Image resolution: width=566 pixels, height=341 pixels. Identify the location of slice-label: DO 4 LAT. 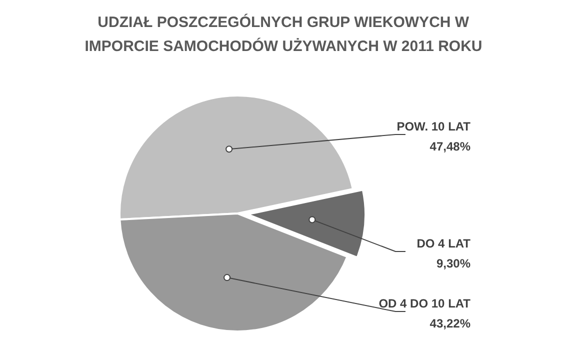
(444, 243).